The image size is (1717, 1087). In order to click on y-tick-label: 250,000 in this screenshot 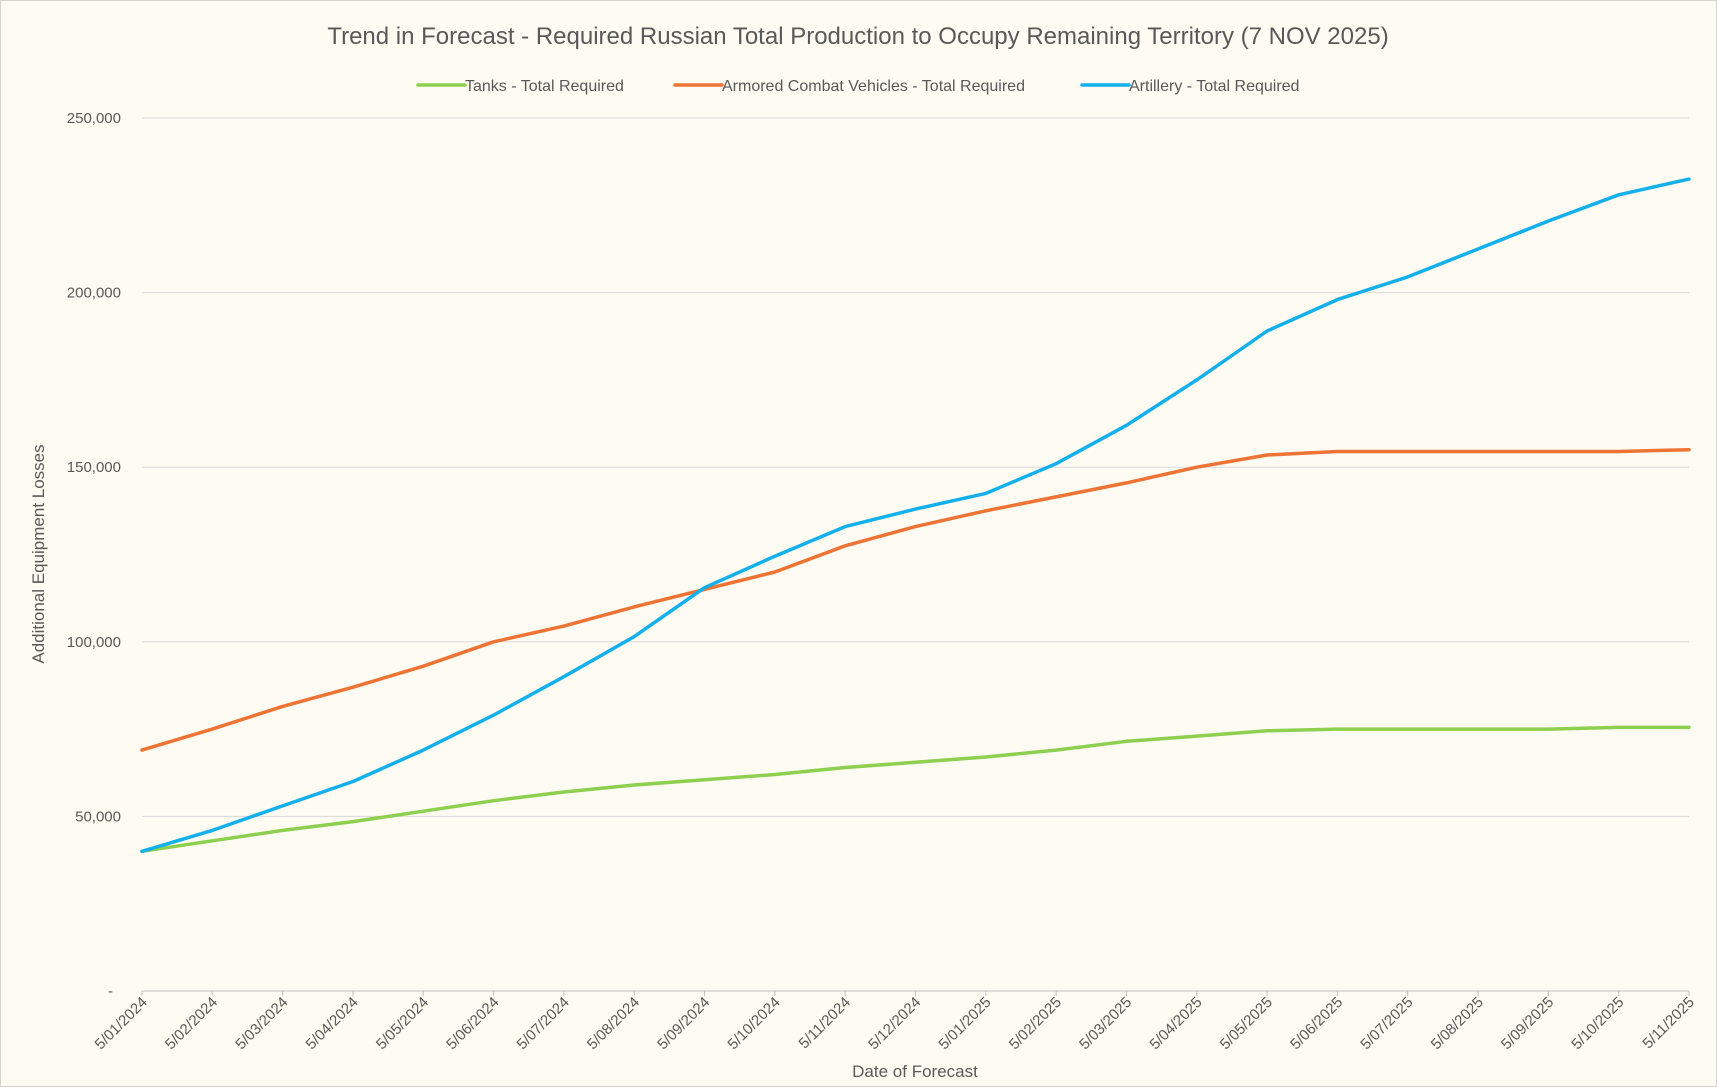, I will do `click(94, 118)`.